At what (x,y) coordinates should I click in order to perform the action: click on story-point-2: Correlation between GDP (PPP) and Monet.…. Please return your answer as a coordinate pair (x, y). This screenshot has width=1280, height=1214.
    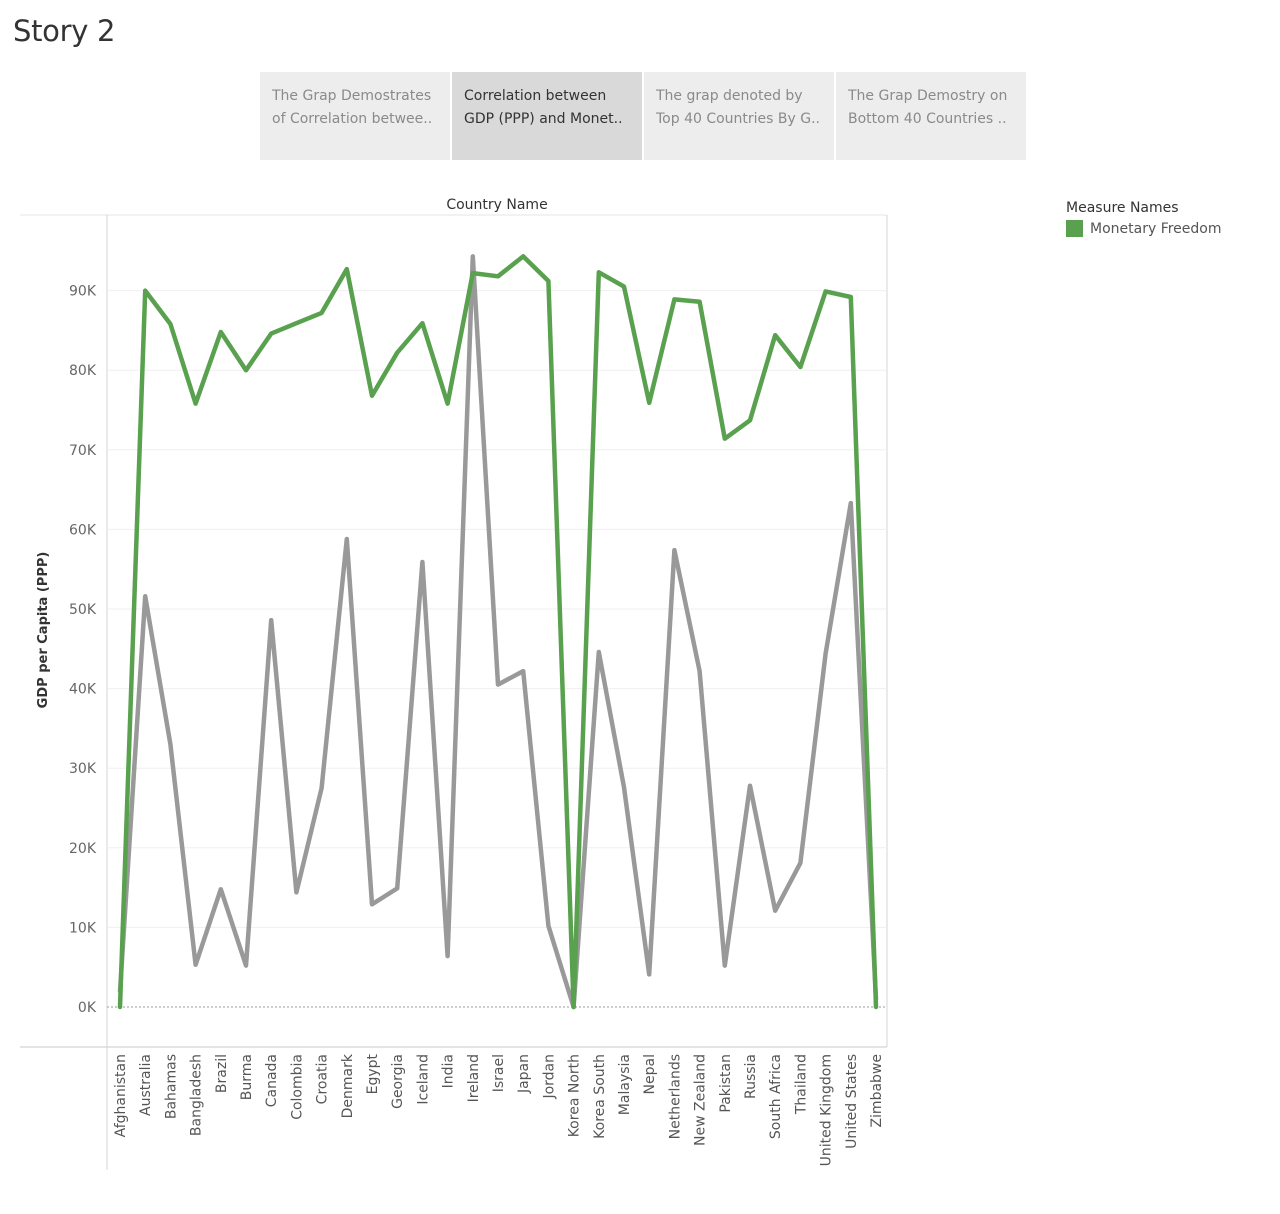
    Looking at the image, I should click on (547, 116).